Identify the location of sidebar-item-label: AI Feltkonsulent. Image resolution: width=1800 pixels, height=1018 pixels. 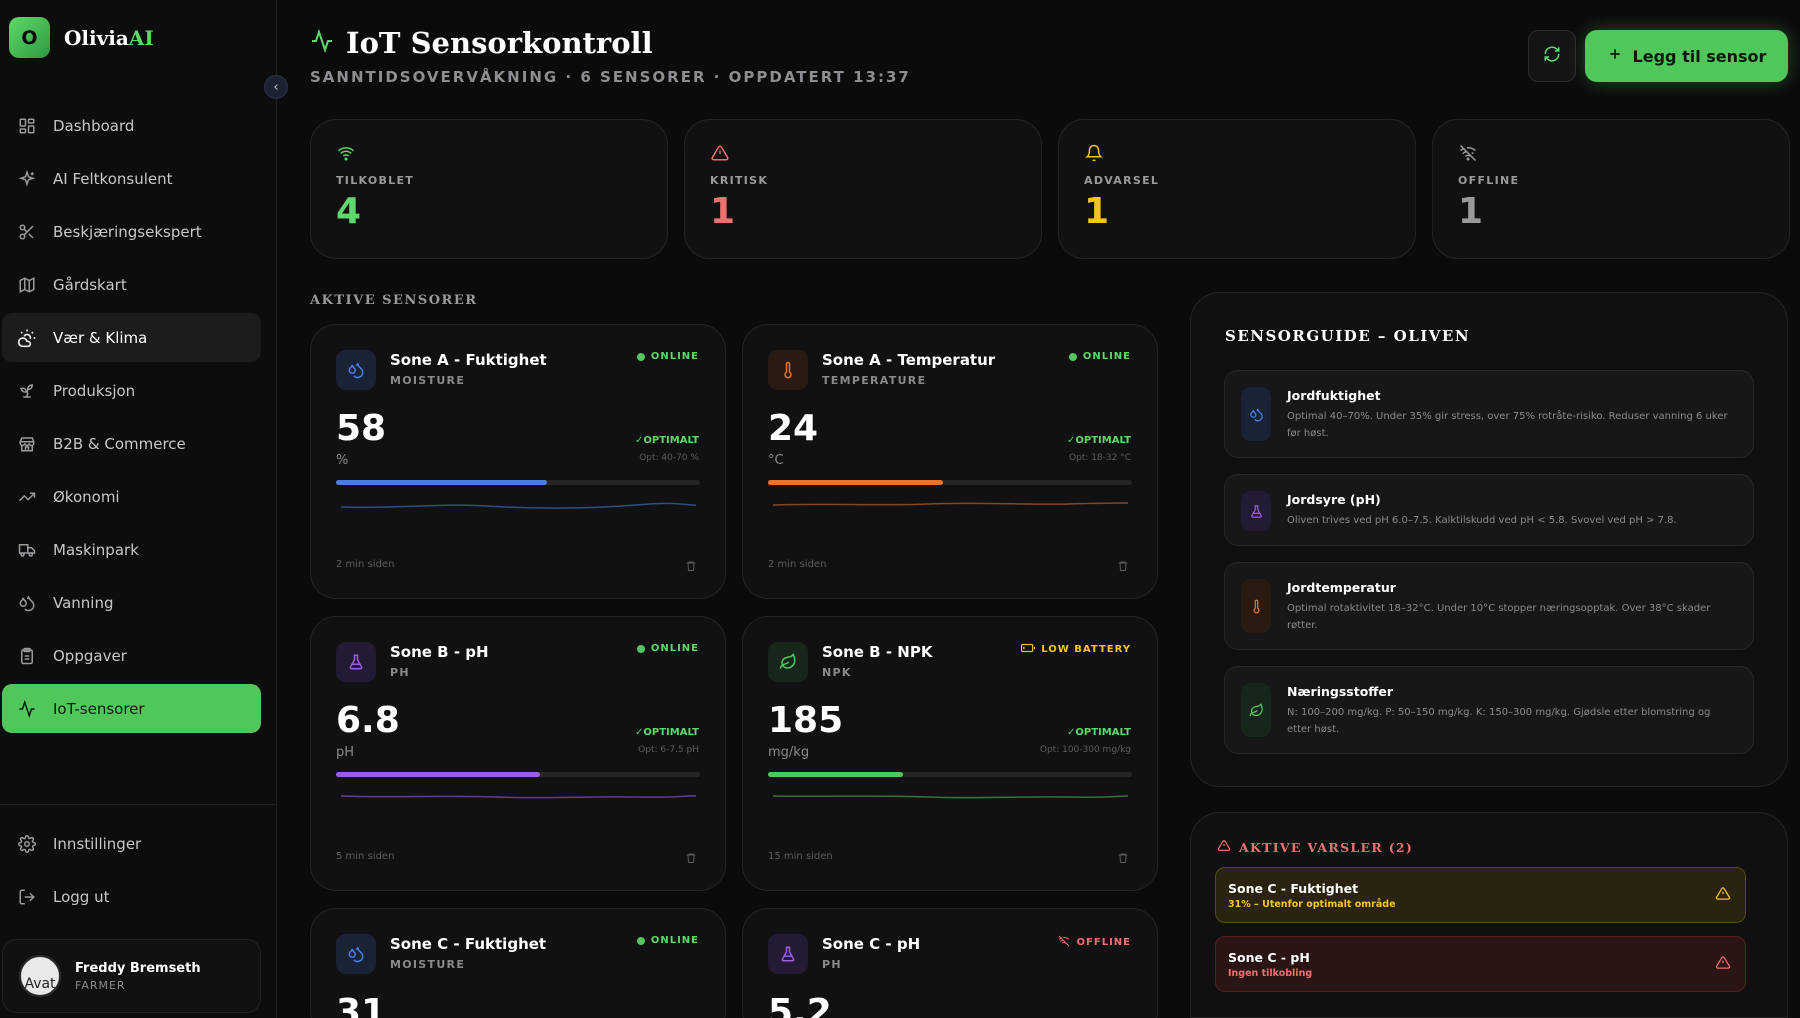
(113, 178).